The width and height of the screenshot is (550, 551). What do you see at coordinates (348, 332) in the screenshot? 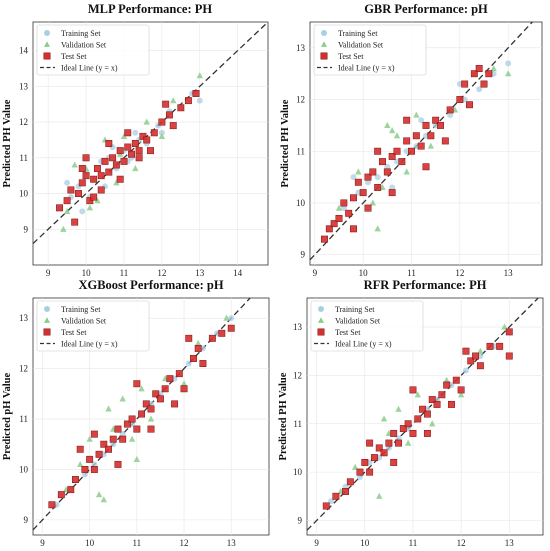
I see `legend-label: Test Set` at bounding box center [348, 332].